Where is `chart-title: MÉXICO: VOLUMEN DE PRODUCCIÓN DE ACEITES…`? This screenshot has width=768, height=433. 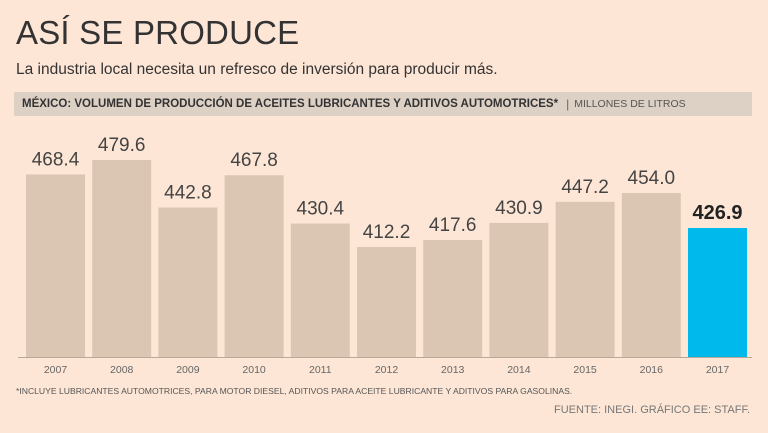
chart-title: MÉXICO: VOLUMEN DE PRODUCCIÓN DE ACEITES… is located at coordinates (290, 104).